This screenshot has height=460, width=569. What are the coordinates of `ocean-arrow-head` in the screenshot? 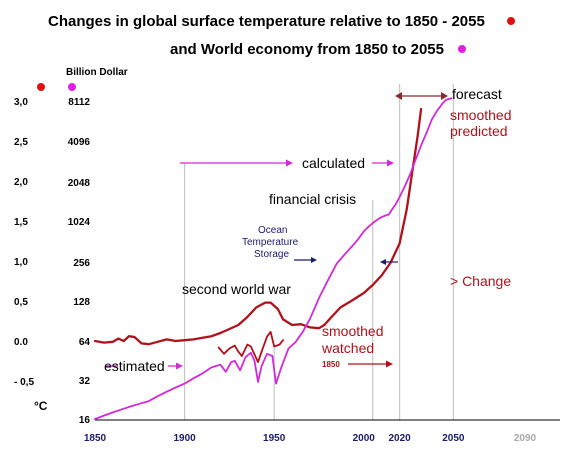 It's located at (314, 260).